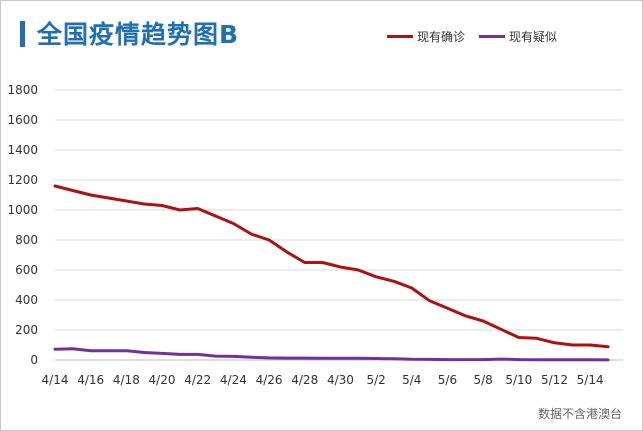  What do you see at coordinates (441, 37) in the screenshot?
I see `legend-label-confirmed: 现有确诊` at bounding box center [441, 37].